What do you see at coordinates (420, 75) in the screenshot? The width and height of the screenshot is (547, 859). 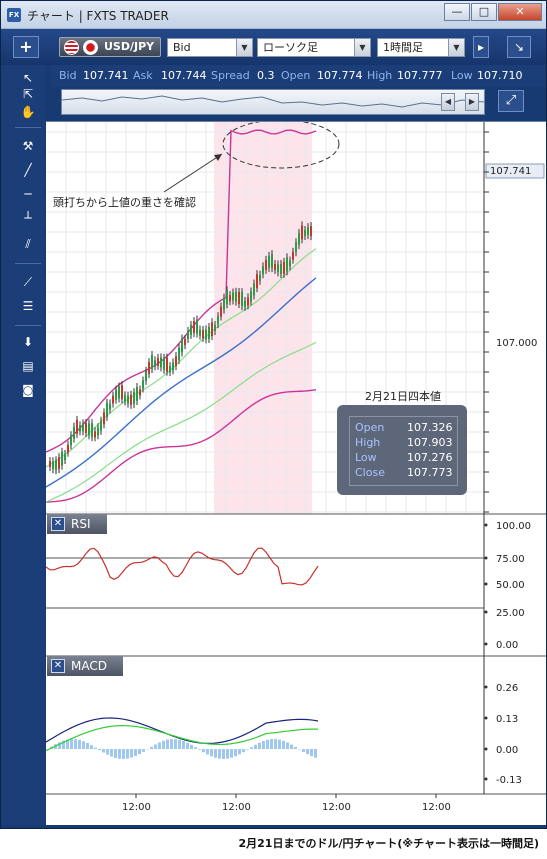 I see `high-value: 107.777` at bounding box center [420, 75].